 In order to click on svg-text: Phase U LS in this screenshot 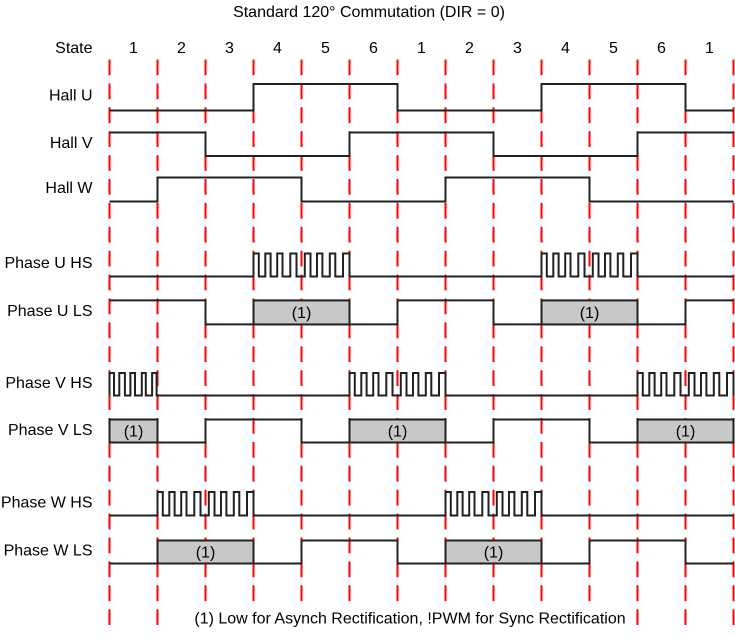, I will do `click(49, 311)`.